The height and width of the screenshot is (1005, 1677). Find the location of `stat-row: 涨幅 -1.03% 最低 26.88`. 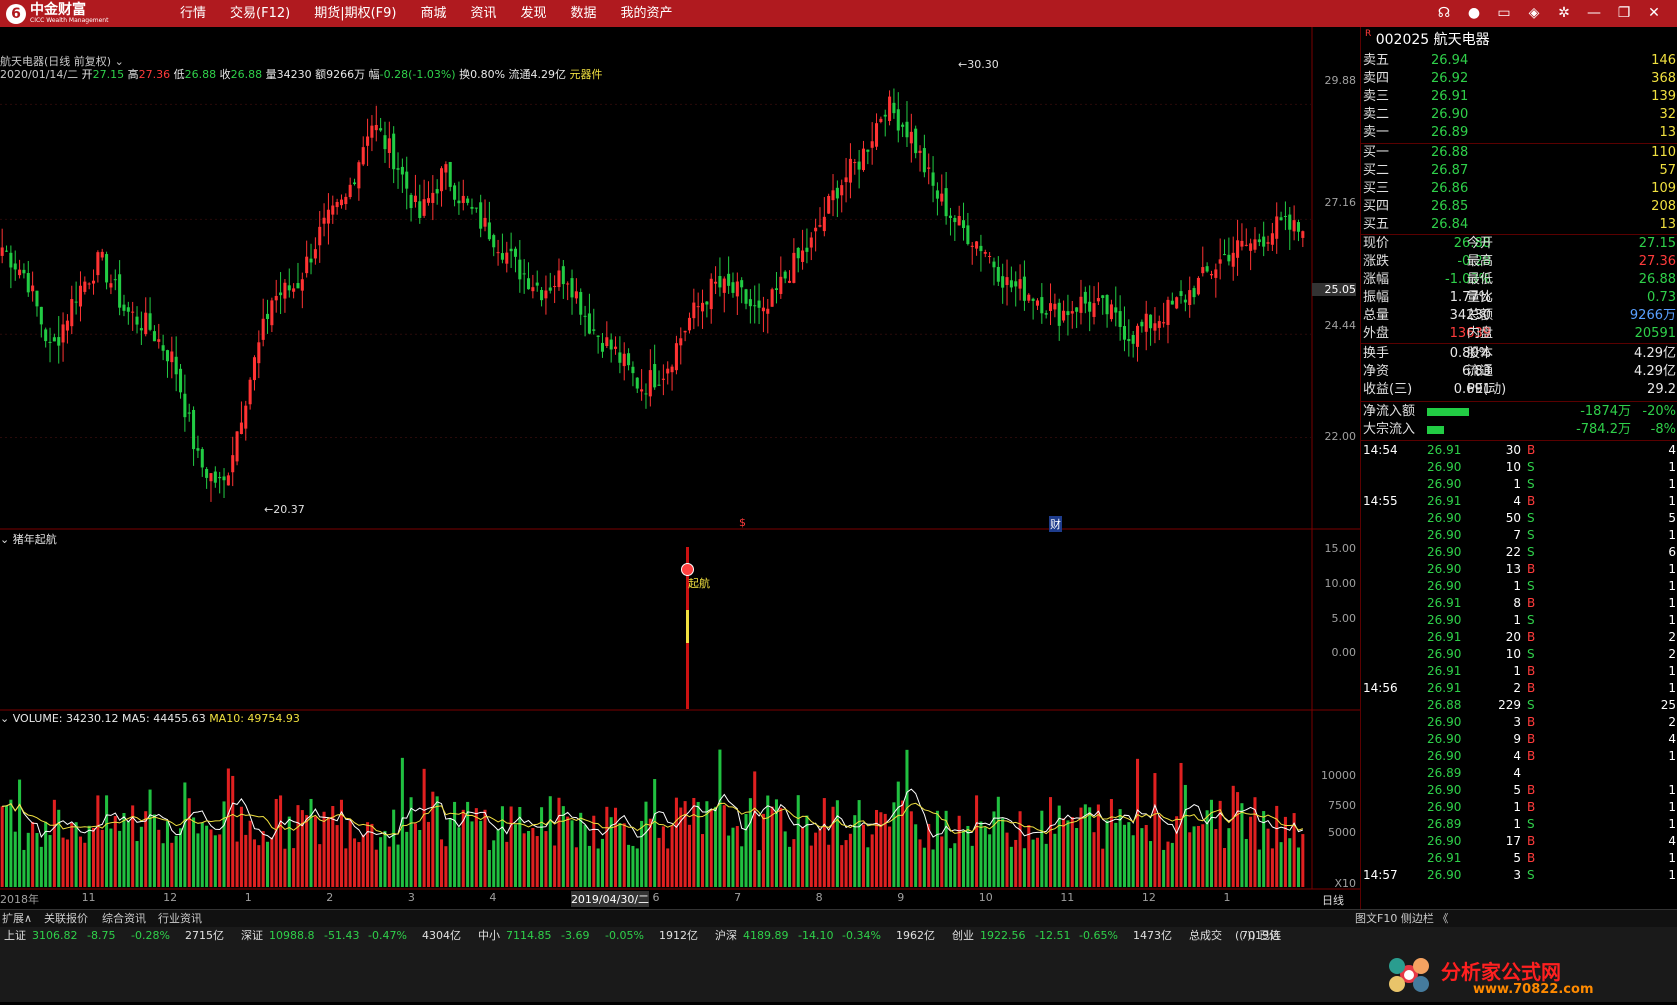

stat-row: 涨幅 -1.03% 最低 26.88 is located at coordinates (1519, 280).